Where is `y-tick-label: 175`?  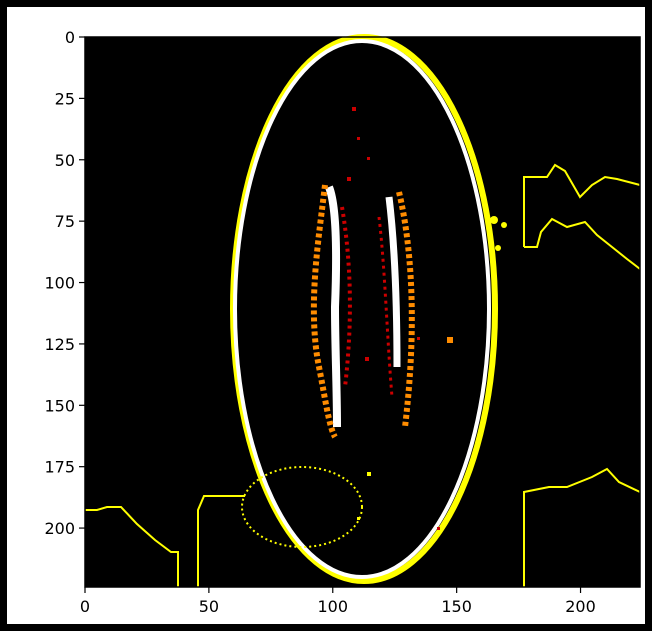 y-tick-label: 175 is located at coordinates (59, 467).